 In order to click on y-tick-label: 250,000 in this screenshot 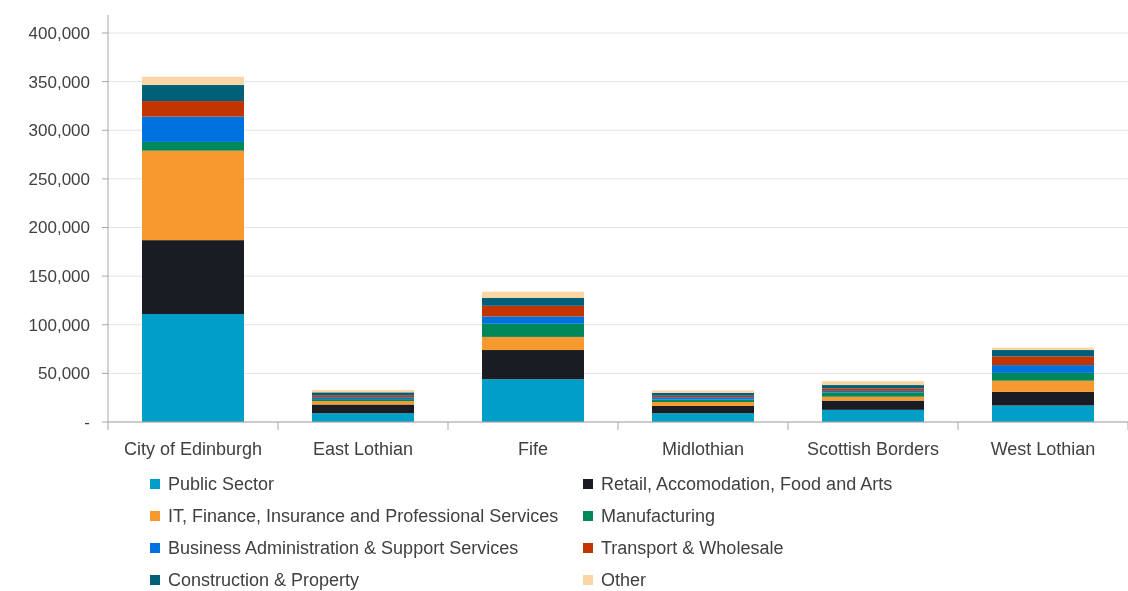, I will do `click(59, 179)`.